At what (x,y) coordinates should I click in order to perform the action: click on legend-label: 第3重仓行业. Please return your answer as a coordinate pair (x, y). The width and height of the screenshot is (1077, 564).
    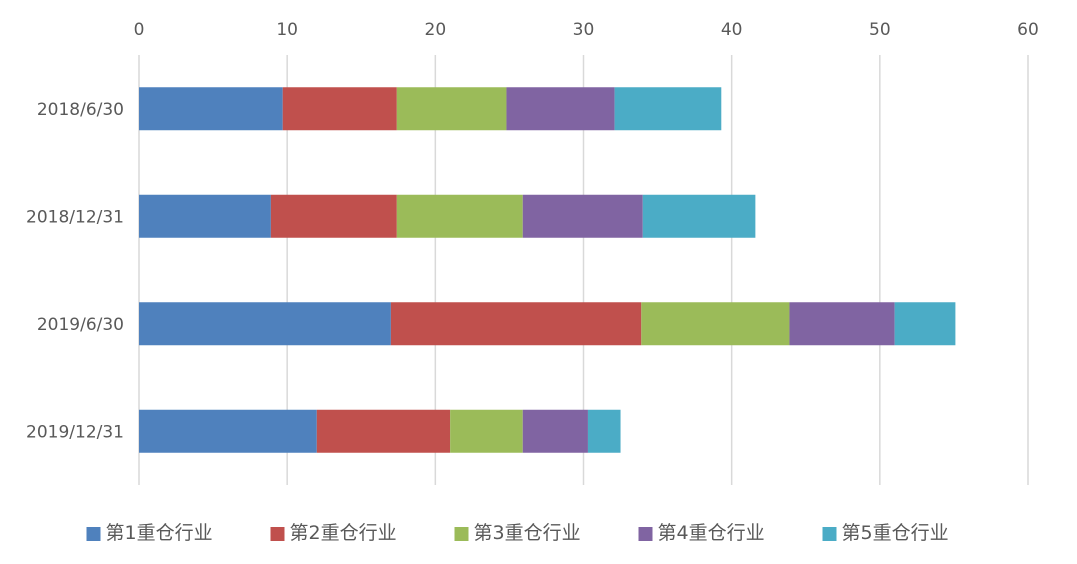
    Looking at the image, I should click on (527, 533).